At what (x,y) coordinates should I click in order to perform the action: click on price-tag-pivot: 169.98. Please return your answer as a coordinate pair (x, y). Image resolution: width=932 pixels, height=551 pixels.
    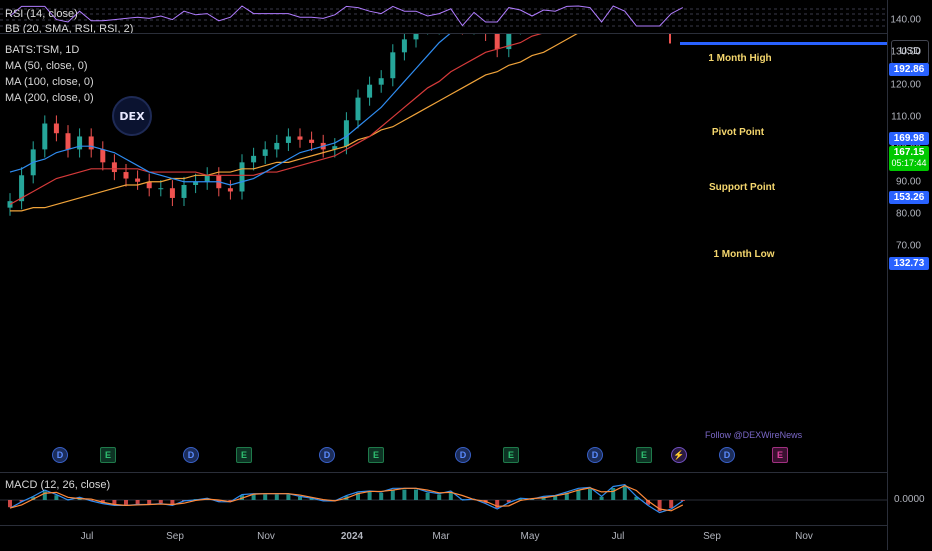
    Looking at the image, I should click on (909, 138).